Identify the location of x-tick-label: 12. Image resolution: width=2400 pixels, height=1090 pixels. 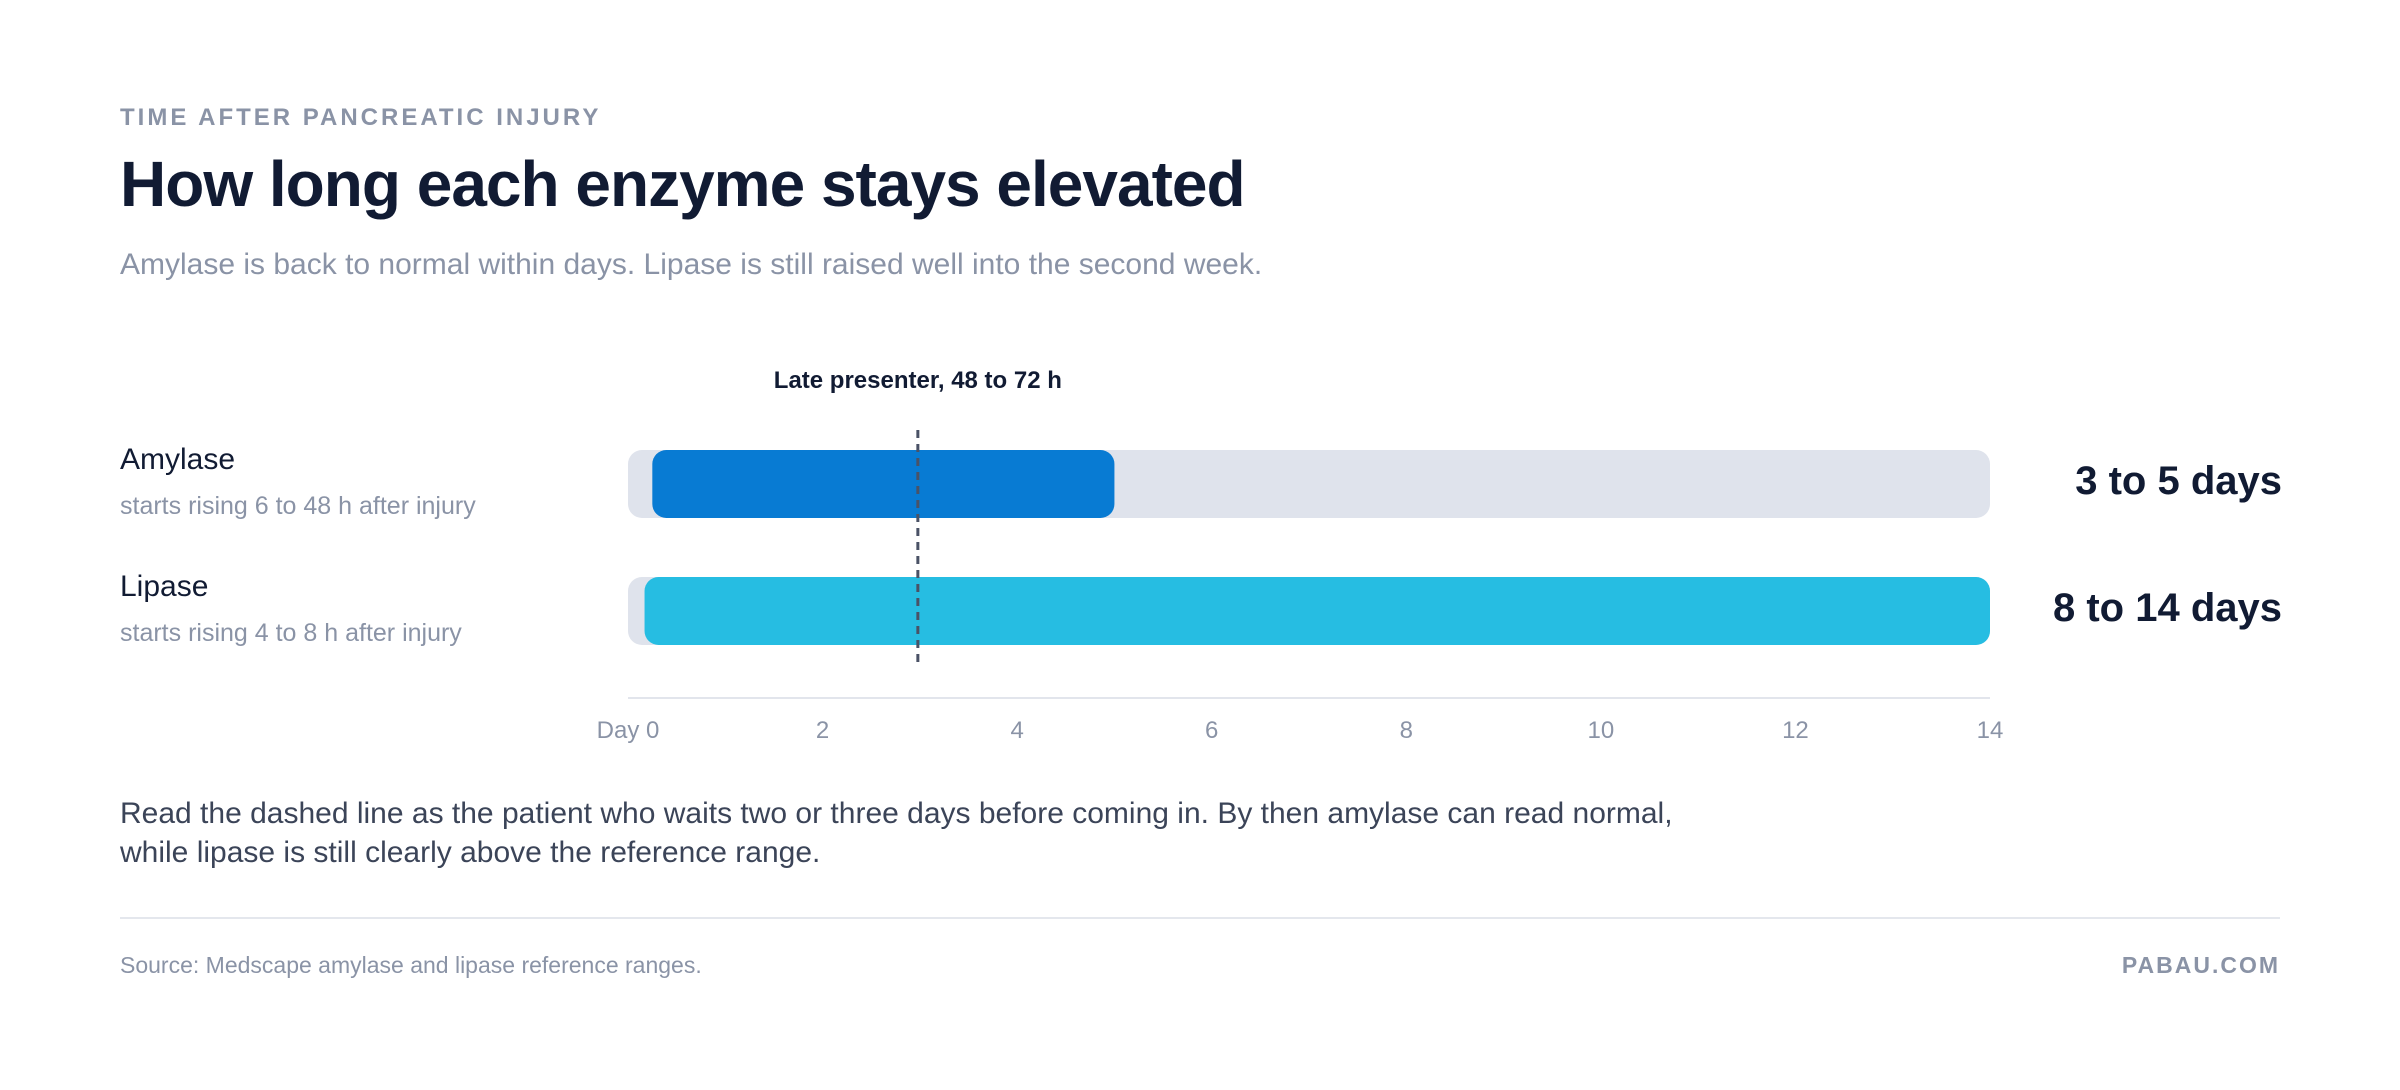
(1795, 730).